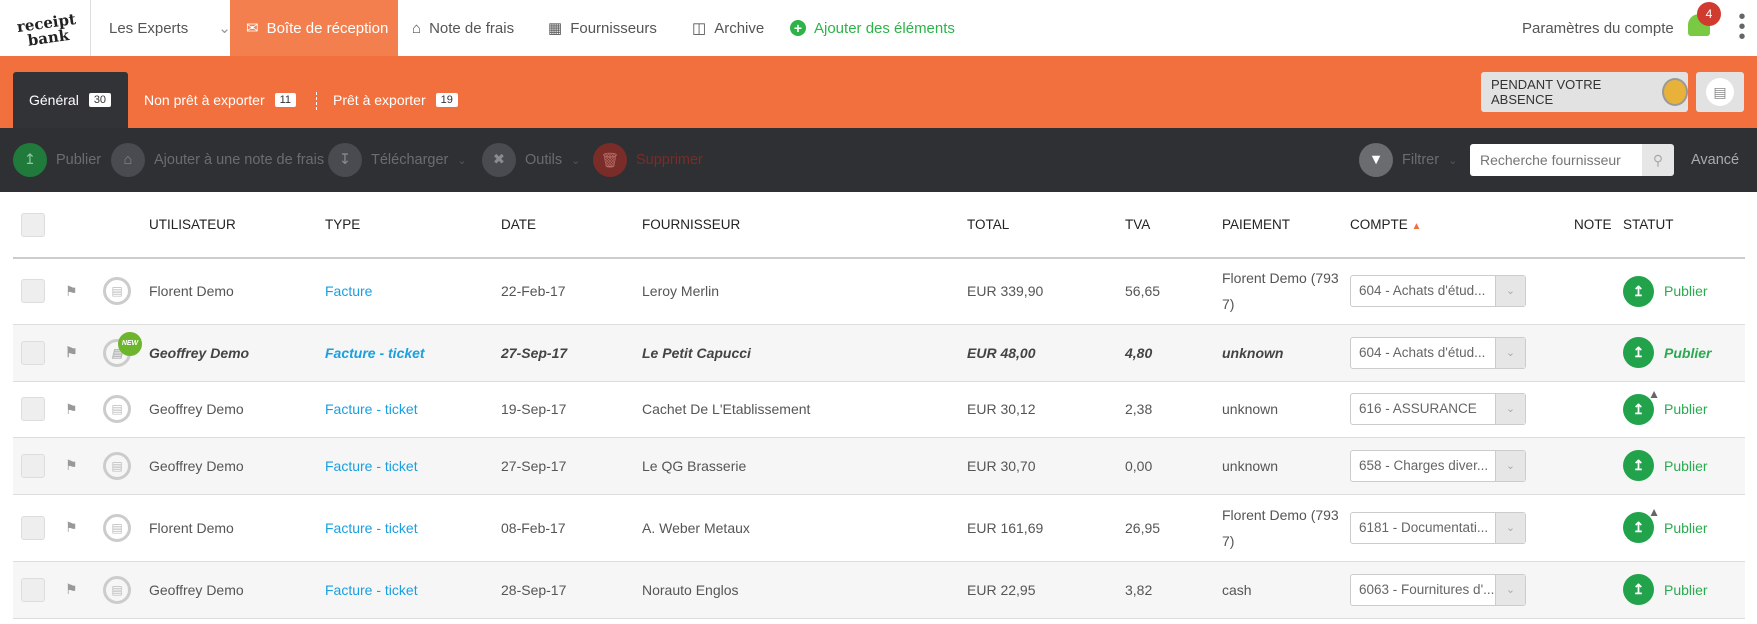 The image size is (1757, 624). Describe the element at coordinates (1173, 225) in the screenshot. I see `col-tva: TVA` at that location.